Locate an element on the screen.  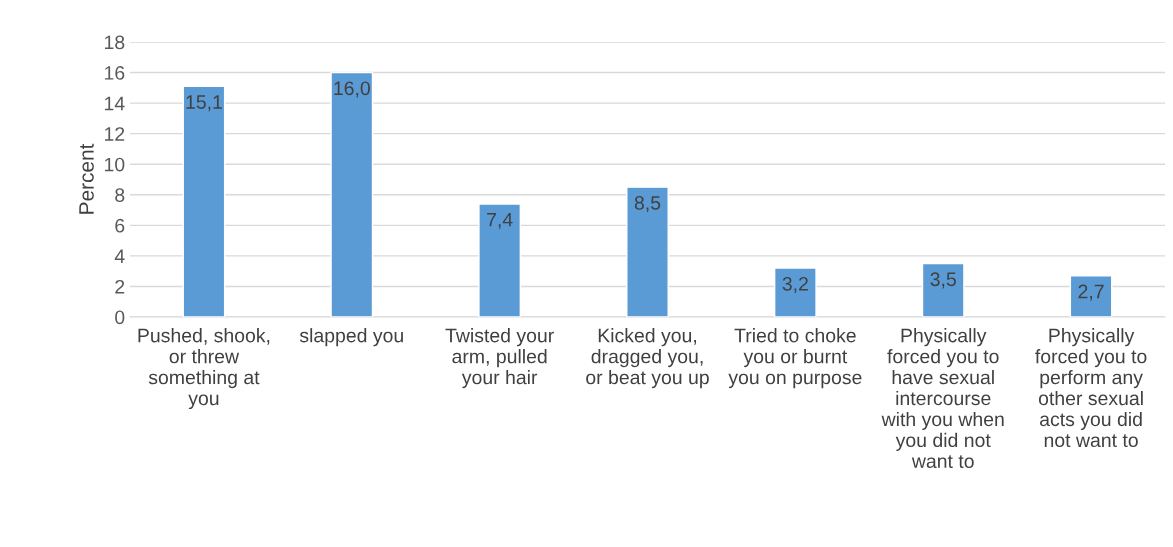
data-label: 15,1 is located at coordinates (204, 103).